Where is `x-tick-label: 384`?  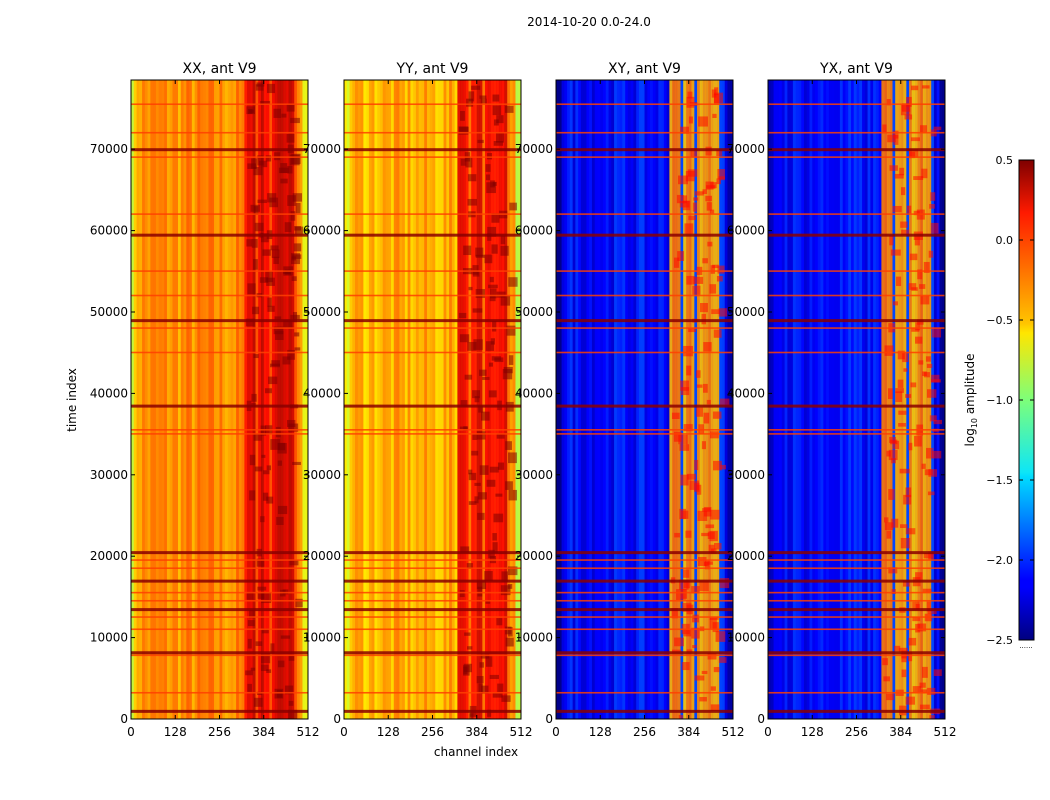 x-tick-label: 384 is located at coordinates (900, 732).